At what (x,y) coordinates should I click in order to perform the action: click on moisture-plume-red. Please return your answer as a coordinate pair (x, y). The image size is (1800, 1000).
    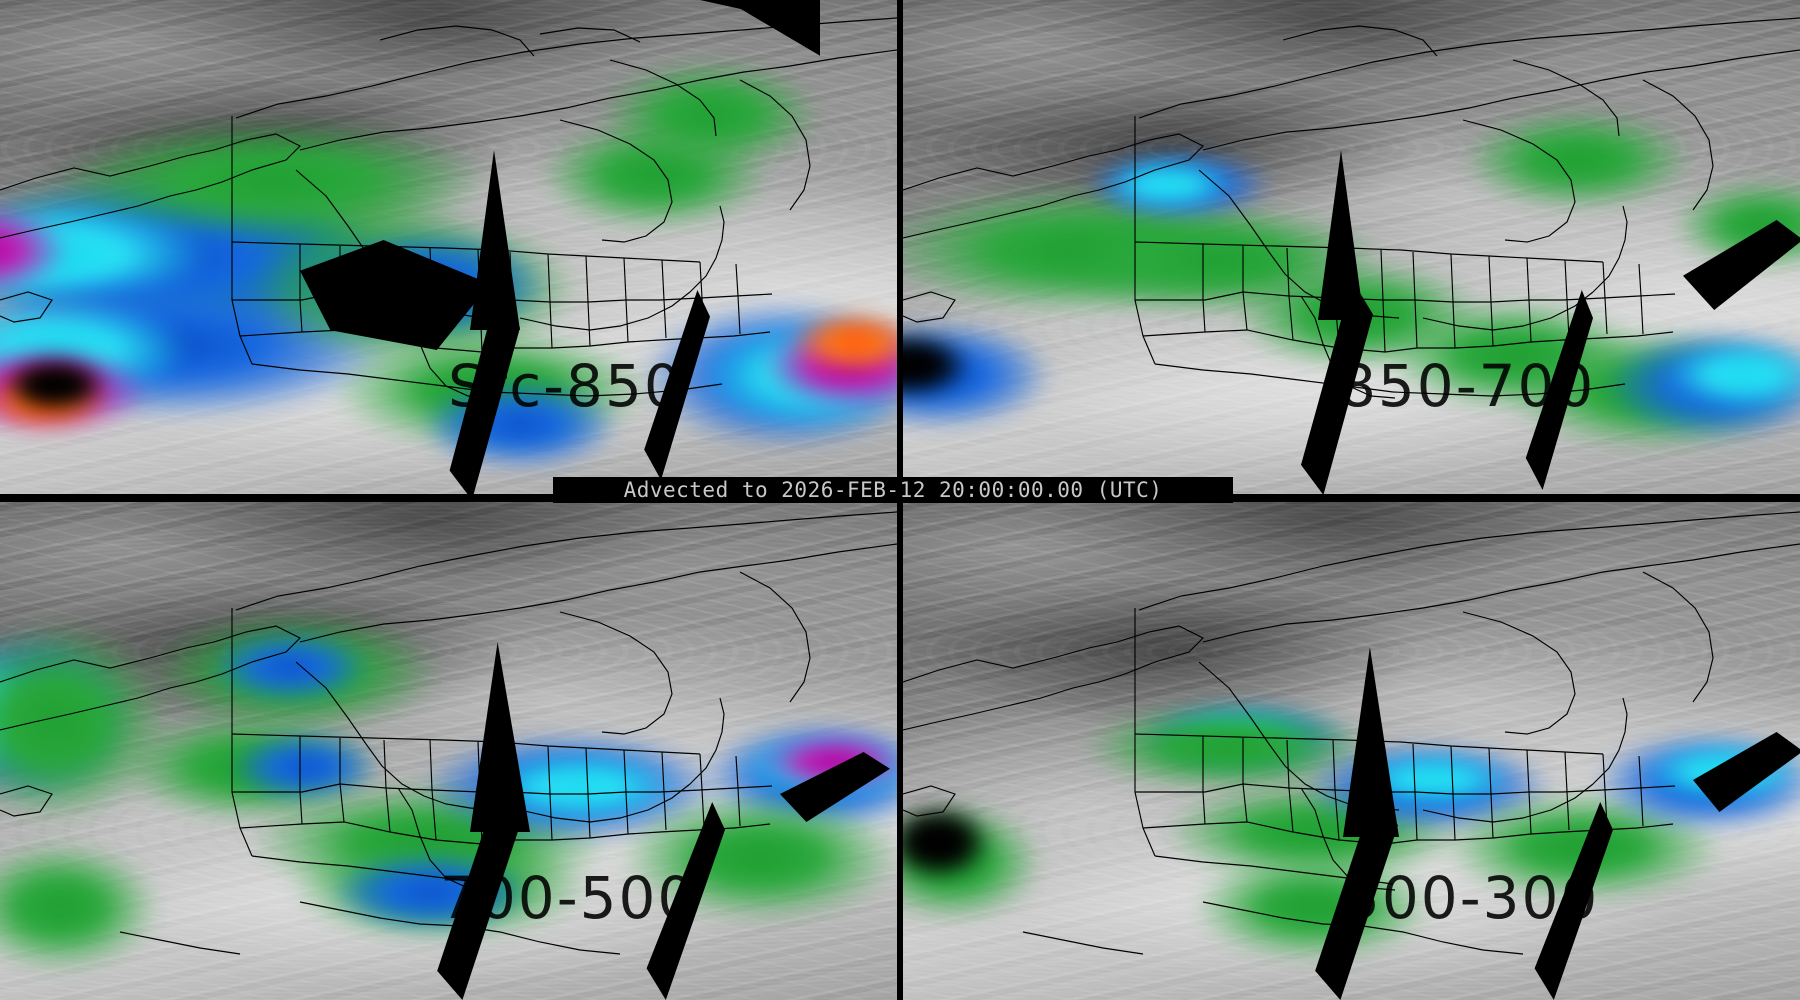
    Looking at the image, I should click on (843, 342).